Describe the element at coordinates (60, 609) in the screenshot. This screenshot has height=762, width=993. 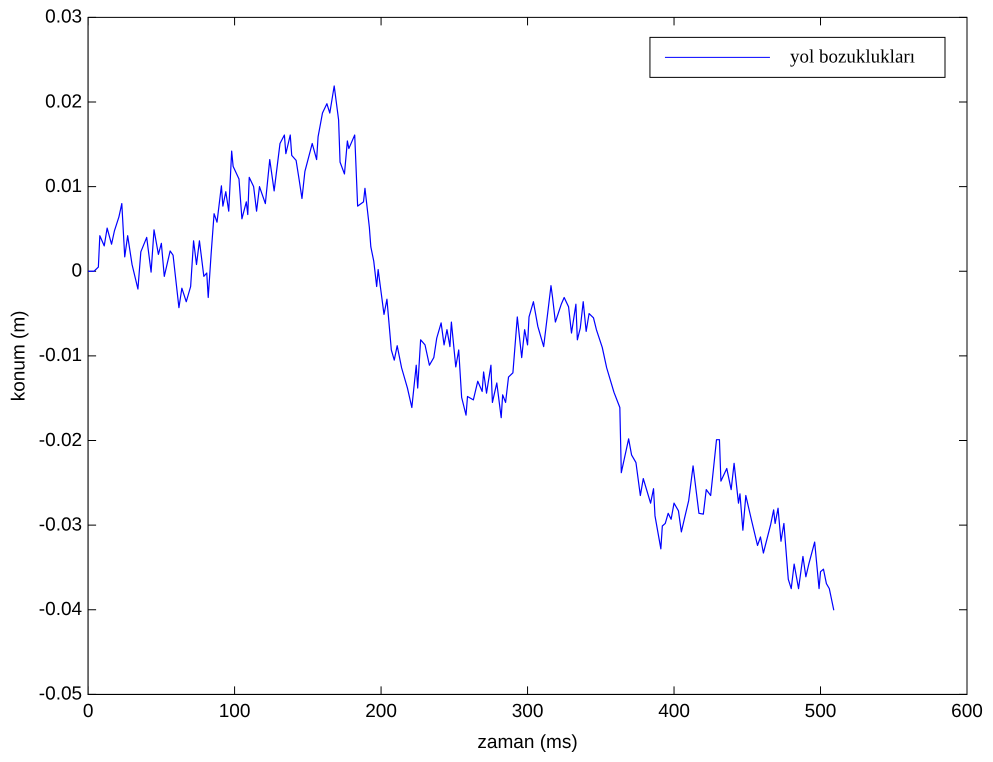
I see `y-tick-label: -0.04` at that location.